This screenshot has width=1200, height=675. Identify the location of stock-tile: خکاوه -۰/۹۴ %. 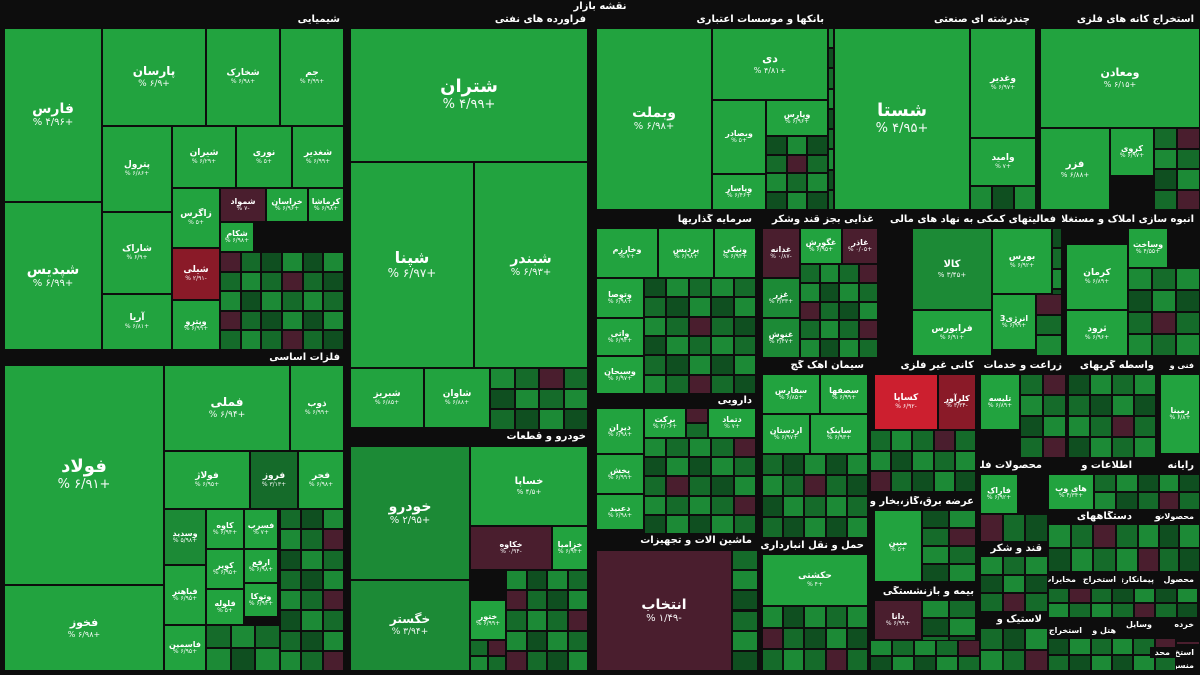
(511, 548).